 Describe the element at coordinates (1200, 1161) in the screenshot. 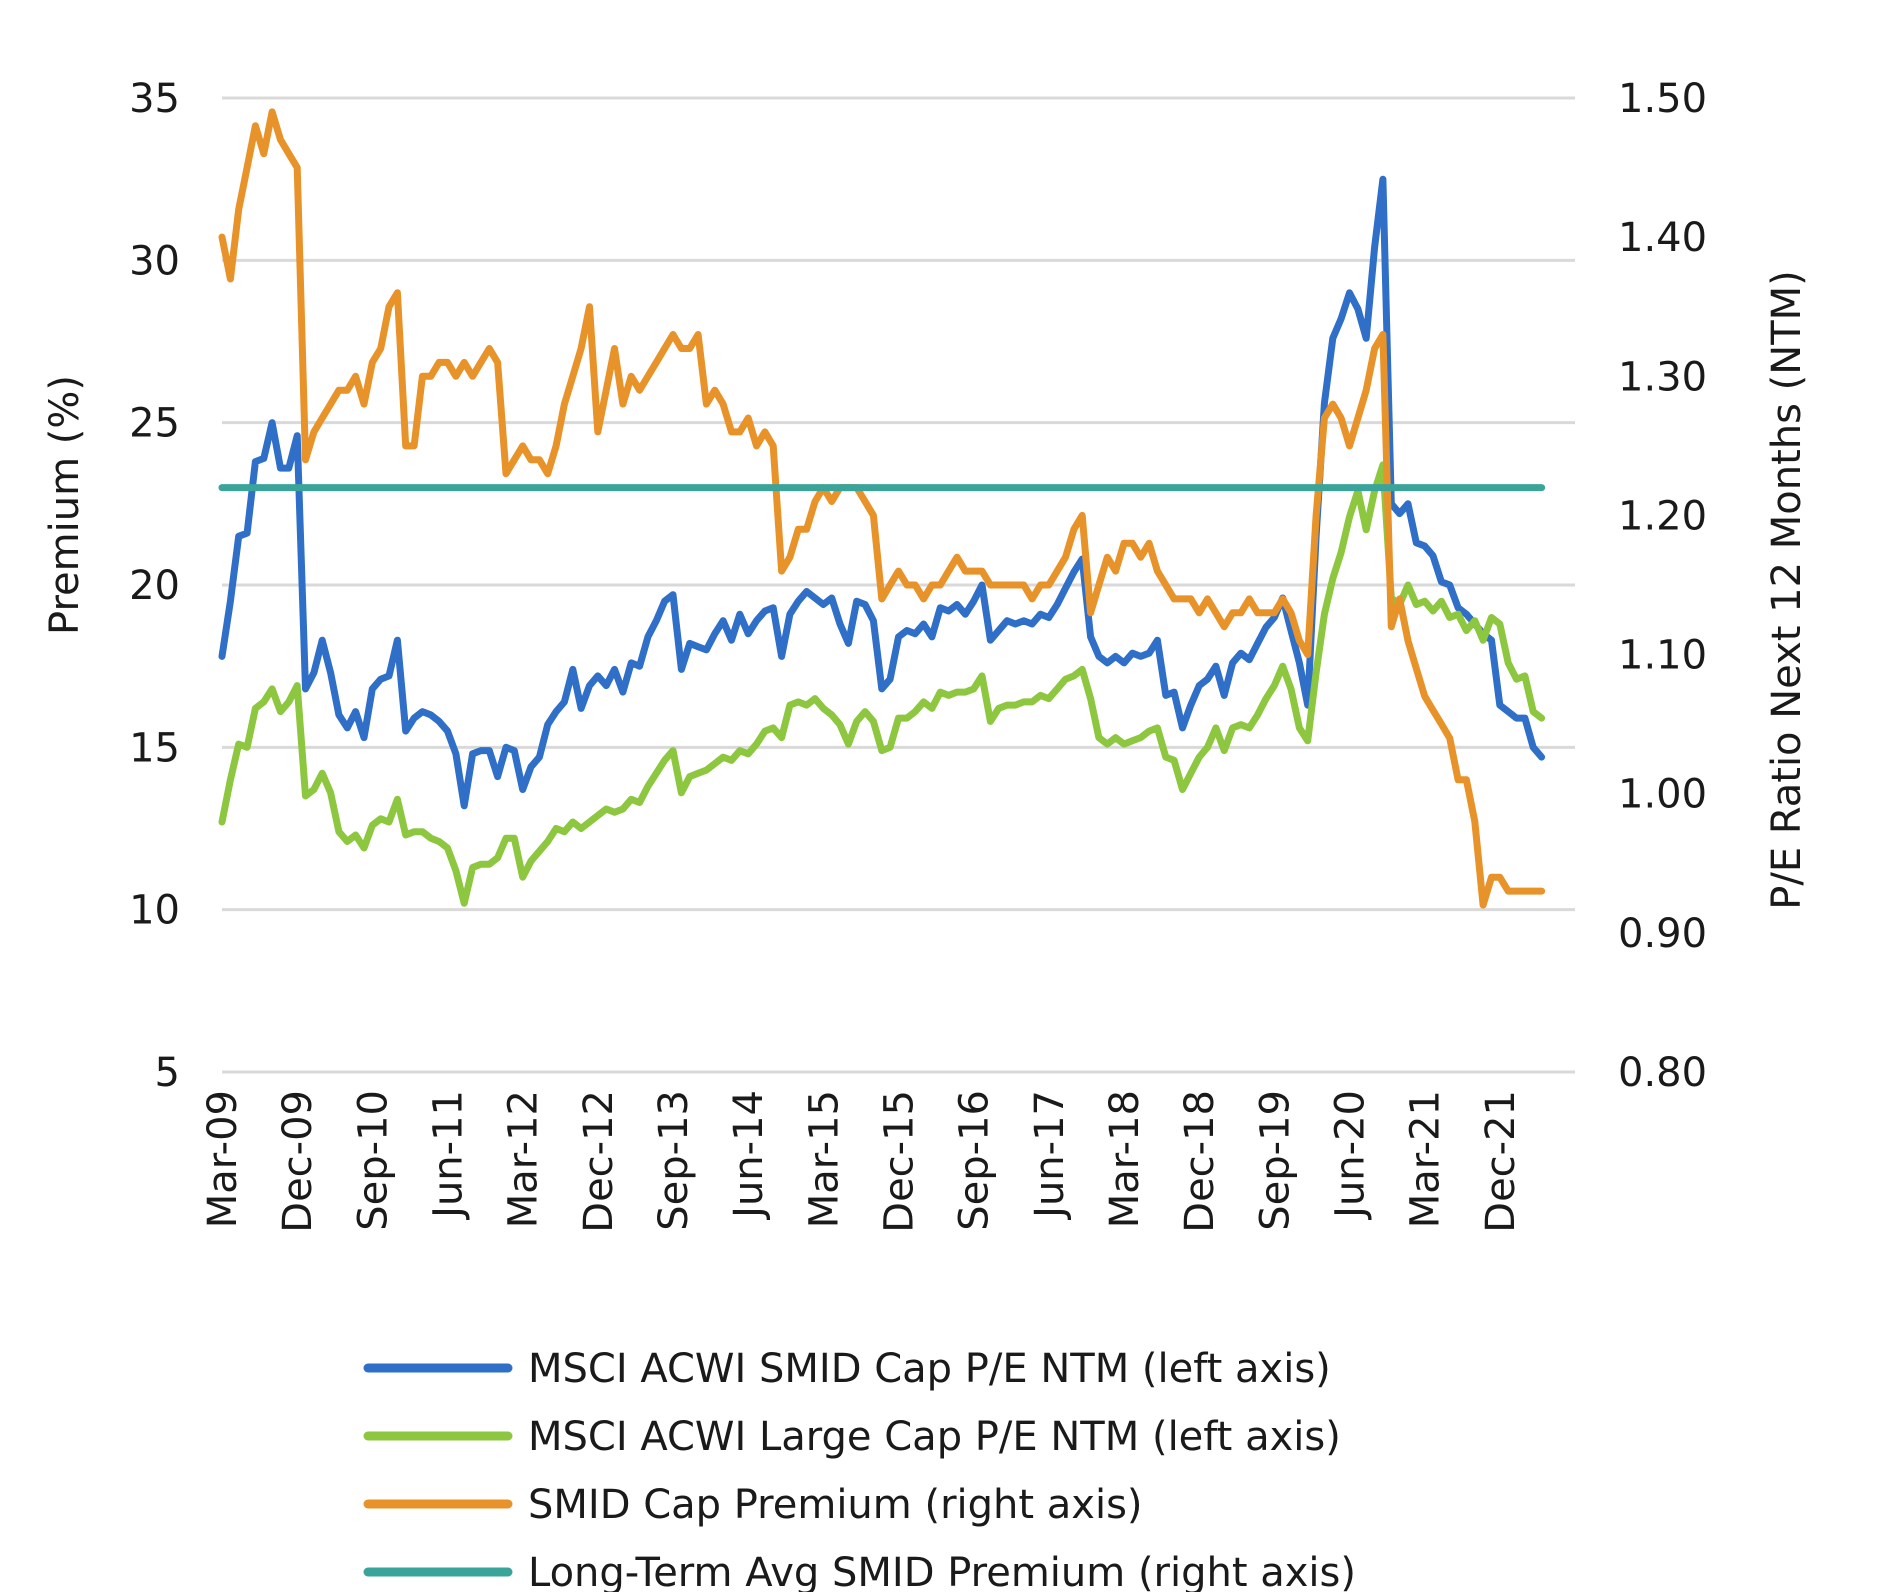

I see `x-tick-label: Dec-18` at that location.